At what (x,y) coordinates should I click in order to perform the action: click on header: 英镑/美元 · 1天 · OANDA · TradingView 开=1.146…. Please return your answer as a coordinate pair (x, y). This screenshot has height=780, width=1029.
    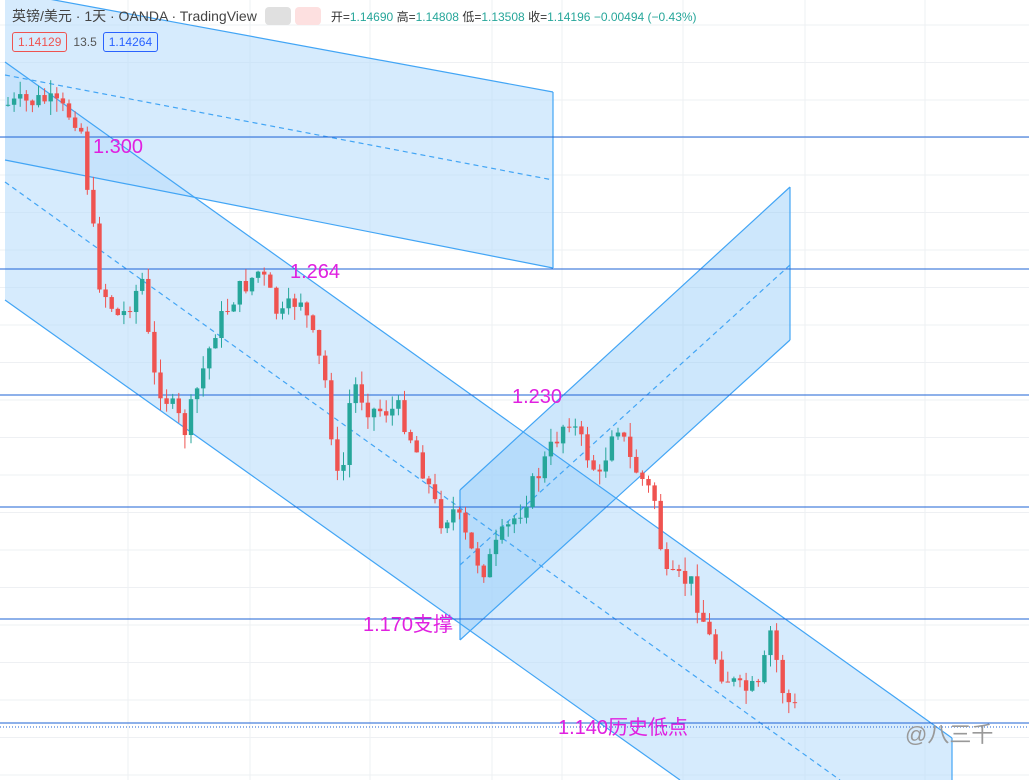
    Looking at the image, I should click on (354, 16).